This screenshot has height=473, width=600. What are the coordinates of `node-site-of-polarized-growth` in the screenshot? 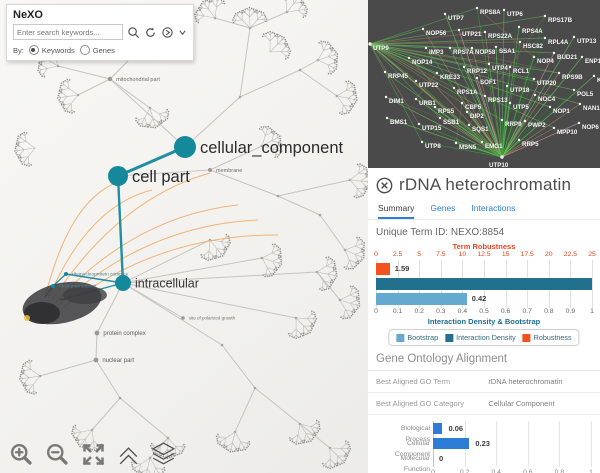 It's located at (183, 318).